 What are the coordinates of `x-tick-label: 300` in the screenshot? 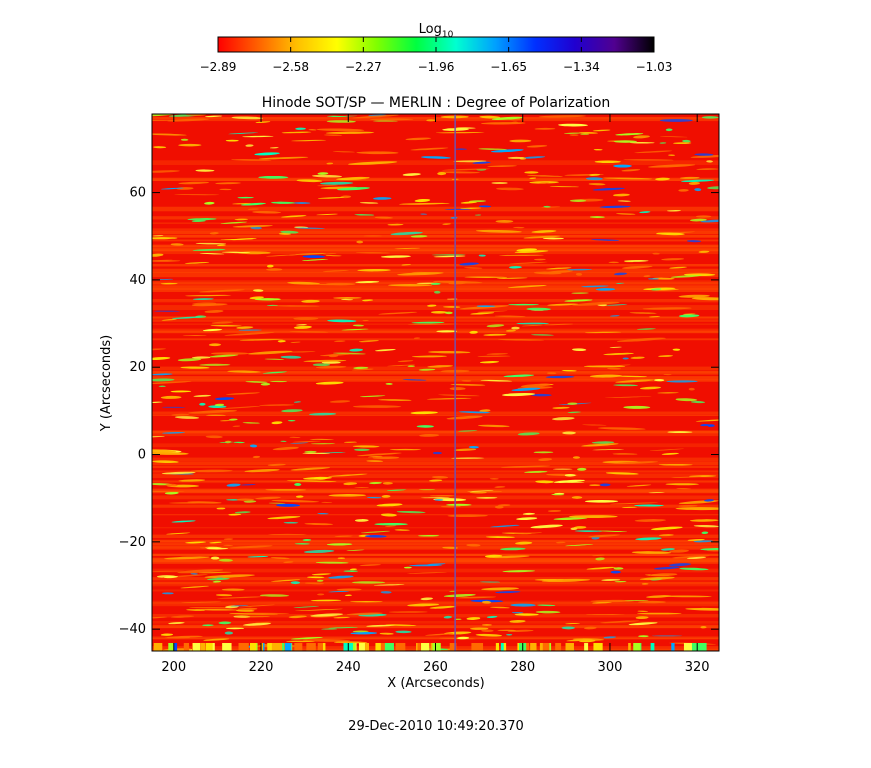 It's located at (610, 667).